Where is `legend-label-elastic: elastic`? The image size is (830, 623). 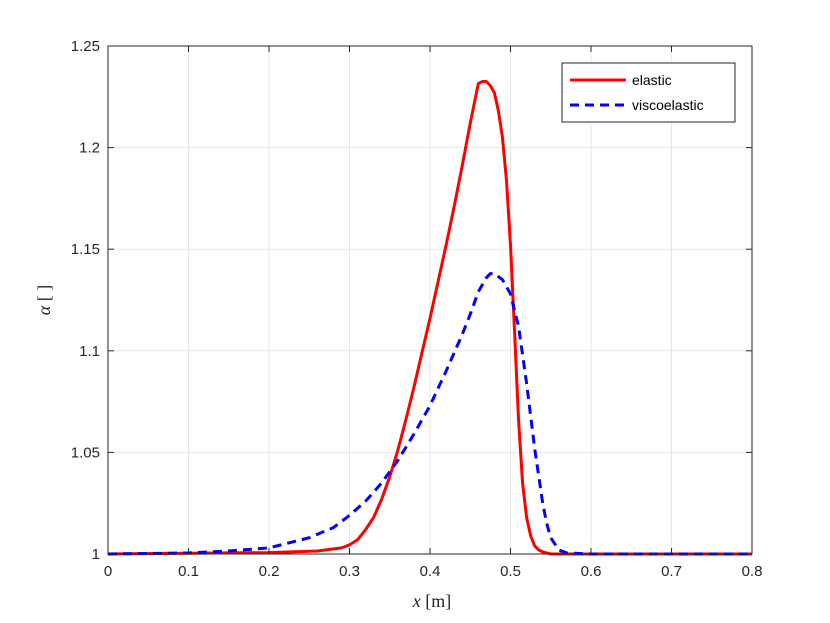
legend-label-elastic: elastic is located at coordinates (652, 80).